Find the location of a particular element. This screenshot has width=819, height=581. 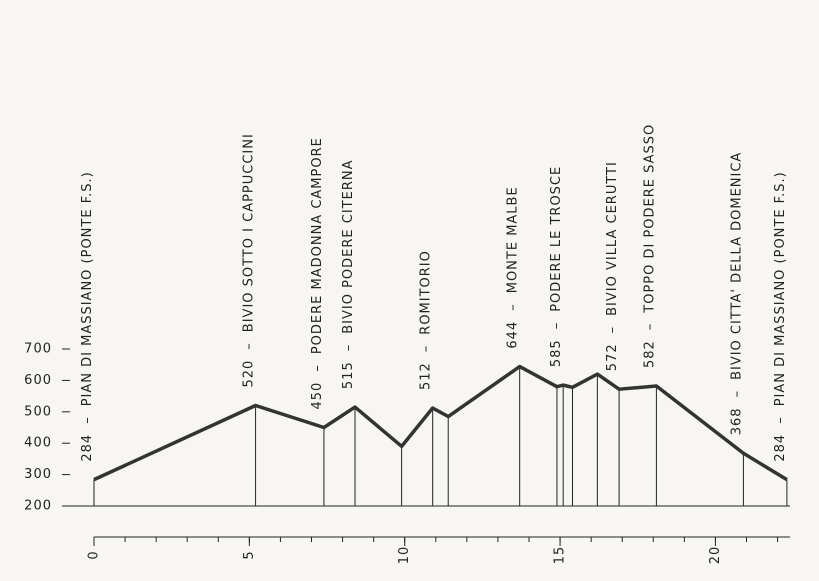

place-name: BIVIO SOTTO I CAPPUCCINI is located at coordinates (248, 232).